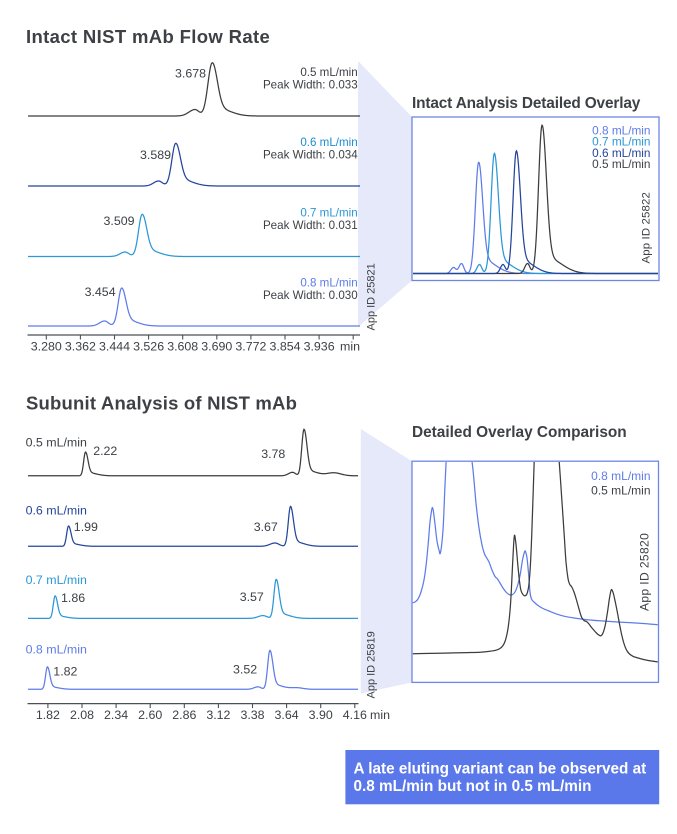 The height and width of the screenshot is (834, 677). What do you see at coordinates (161, 403) in the screenshot?
I see `svg-text: Subunit Analysis of NIST mAb` at bounding box center [161, 403].